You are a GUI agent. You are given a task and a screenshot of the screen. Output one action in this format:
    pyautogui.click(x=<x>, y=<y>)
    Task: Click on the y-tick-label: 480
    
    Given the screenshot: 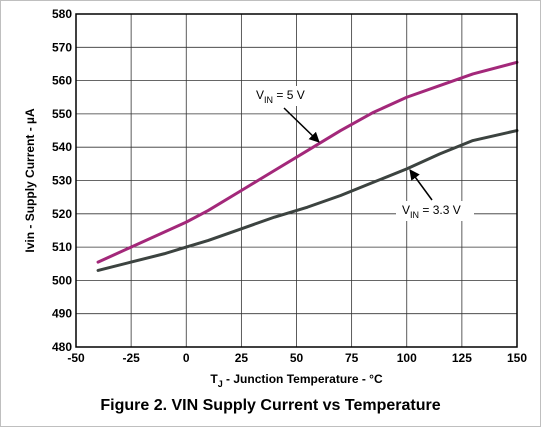 What is the action you would take?
    pyautogui.click(x=62, y=347)
    